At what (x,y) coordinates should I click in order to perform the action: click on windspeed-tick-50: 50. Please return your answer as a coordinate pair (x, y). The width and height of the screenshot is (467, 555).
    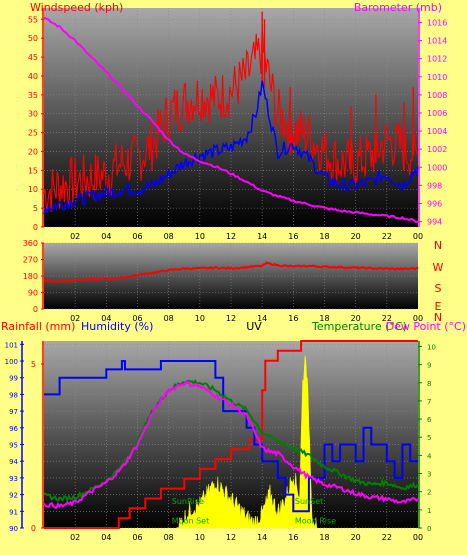
    Looking at the image, I should click on (33, 38).